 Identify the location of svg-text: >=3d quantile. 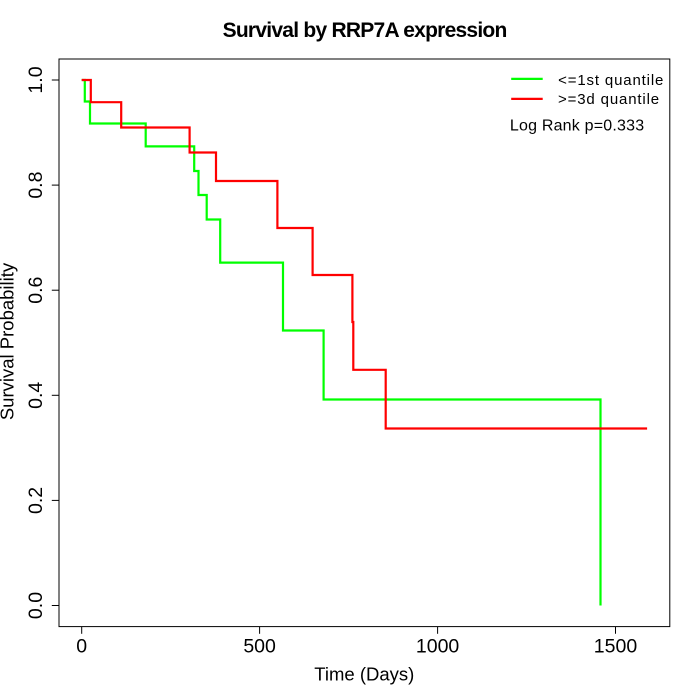
(609, 99).